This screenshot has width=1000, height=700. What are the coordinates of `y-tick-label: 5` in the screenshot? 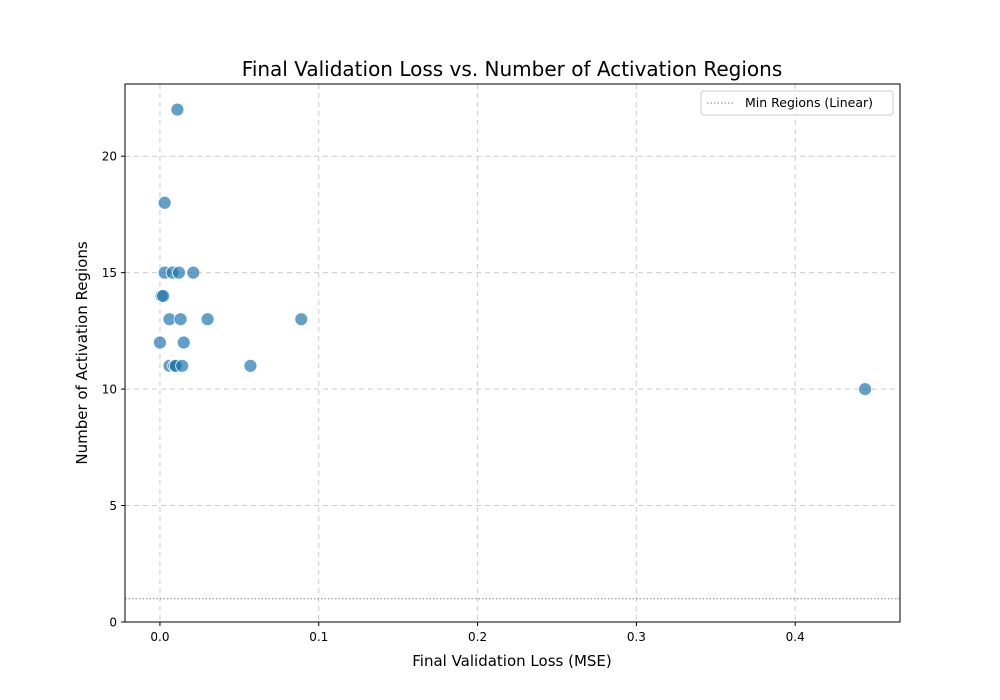 It's located at (113, 506).